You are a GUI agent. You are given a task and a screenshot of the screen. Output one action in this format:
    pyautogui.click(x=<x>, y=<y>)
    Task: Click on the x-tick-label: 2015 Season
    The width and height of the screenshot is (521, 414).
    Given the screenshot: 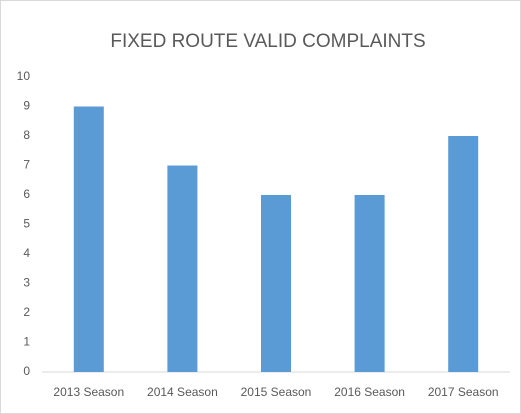 What is the action you would take?
    pyautogui.click(x=276, y=392)
    